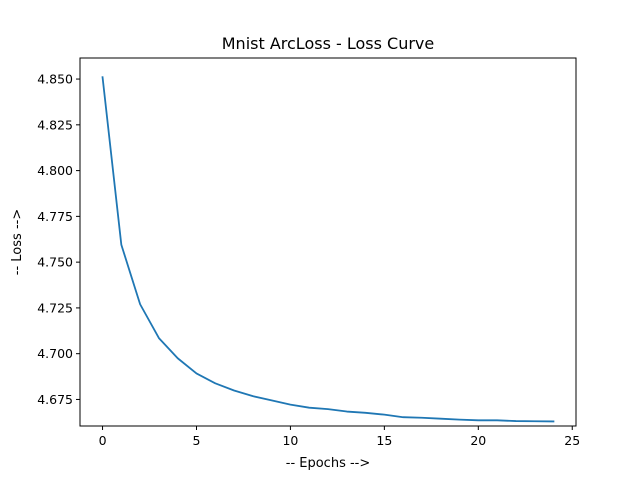 The width and height of the screenshot is (640, 480). What do you see at coordinates (290, 440) in the screenshot?
I see `x-tick-label: 10` at bounding box center [290, 440].